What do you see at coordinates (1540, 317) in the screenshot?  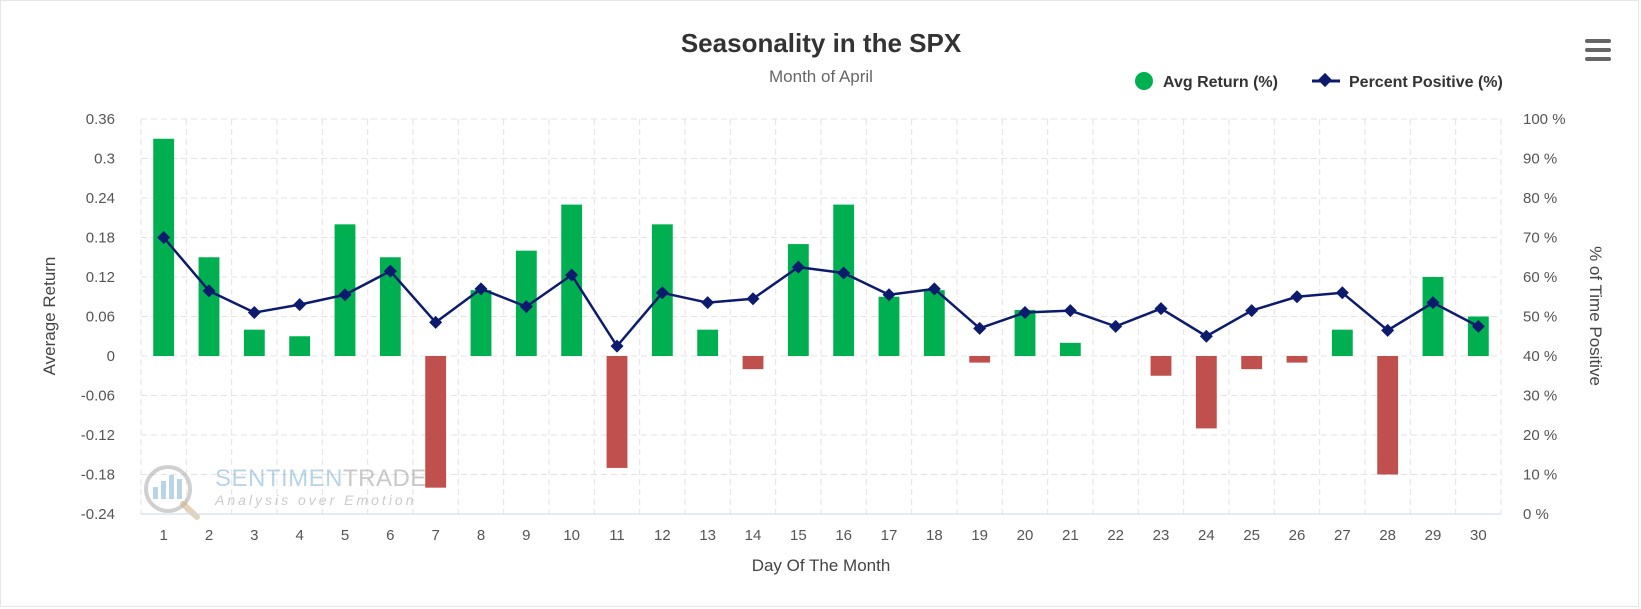 I see `right-tick-label: 50 %` at bounding box center [1540, 317].